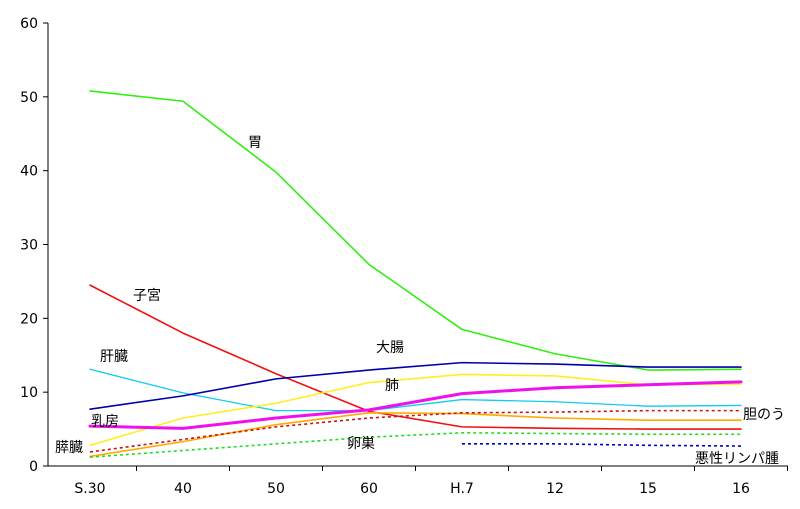 This screenshot has height=509, width=800. What do you see at coordinates (29, 246) in the screenshot?
I see `y-tick-label: 30` at bounding box center [29, 246].